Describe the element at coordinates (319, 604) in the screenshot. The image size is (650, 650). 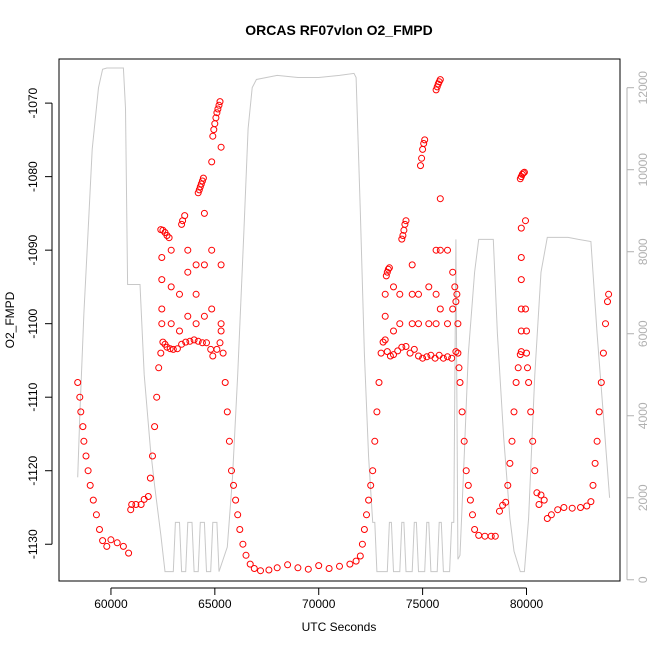
I see `x-tick-label: 70000` at that location.